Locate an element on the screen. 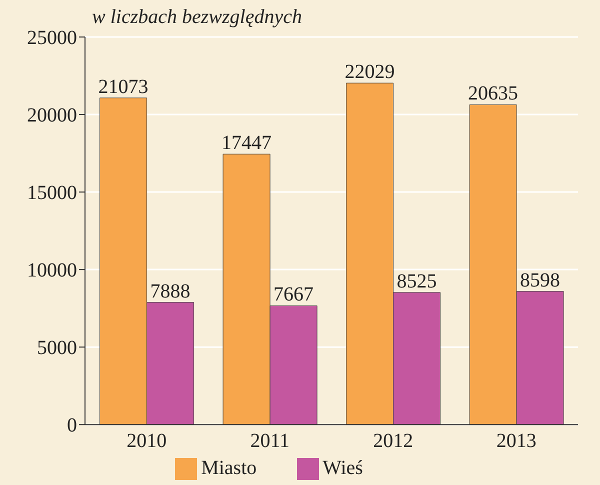 Image resolution: width=600 pixels, height=485 pixels. legend-label: Wieś is located at coordinates (342, 467).